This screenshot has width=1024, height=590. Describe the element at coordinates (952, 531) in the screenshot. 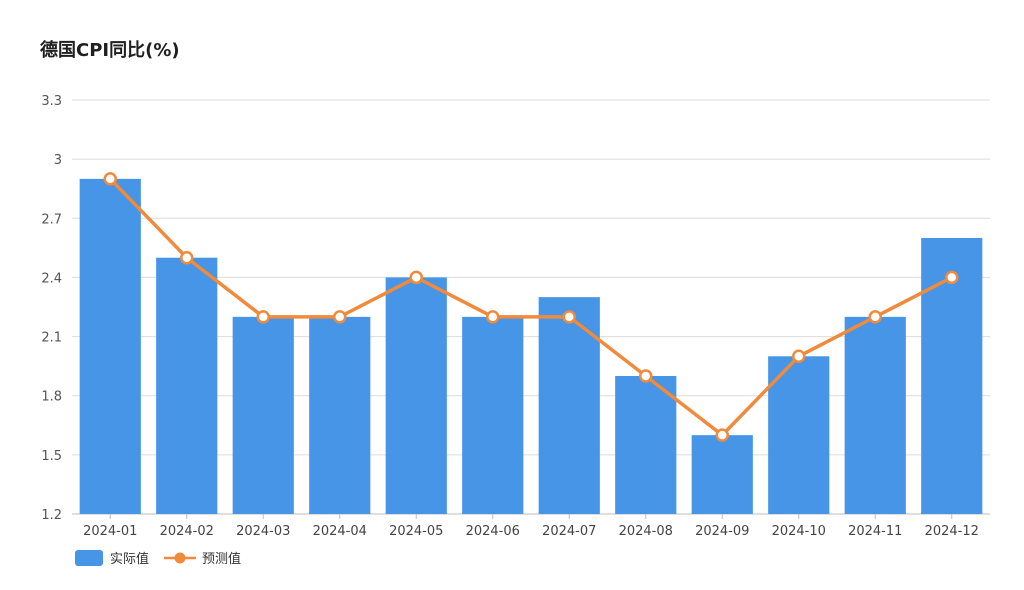

I see `x-tick-label: 2024-12` at that location.